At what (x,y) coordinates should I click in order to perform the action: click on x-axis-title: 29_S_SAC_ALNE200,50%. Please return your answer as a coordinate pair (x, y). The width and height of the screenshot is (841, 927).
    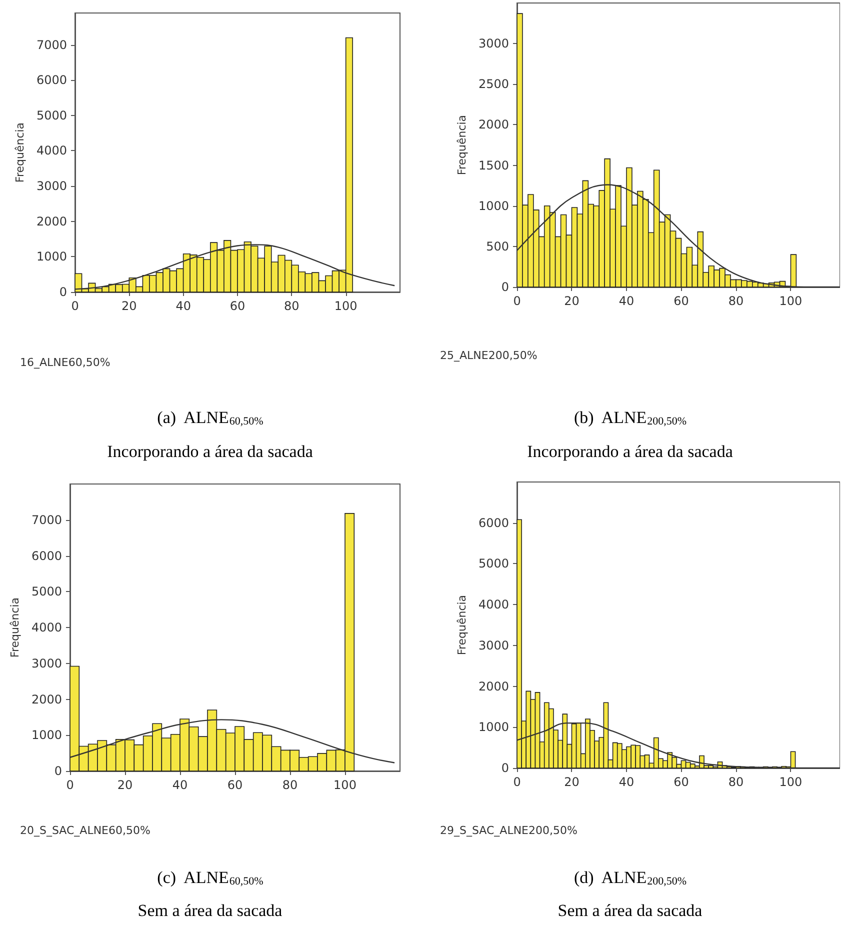
    Looking at the image, I should click on (509, 830).